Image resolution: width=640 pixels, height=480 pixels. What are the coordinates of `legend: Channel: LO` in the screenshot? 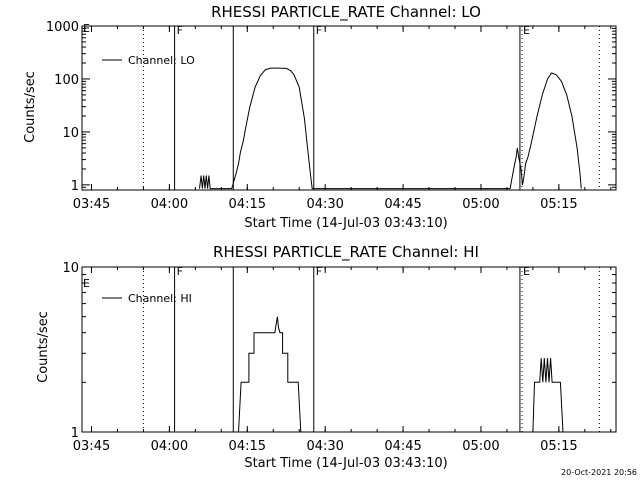 It's located at (148, 60).